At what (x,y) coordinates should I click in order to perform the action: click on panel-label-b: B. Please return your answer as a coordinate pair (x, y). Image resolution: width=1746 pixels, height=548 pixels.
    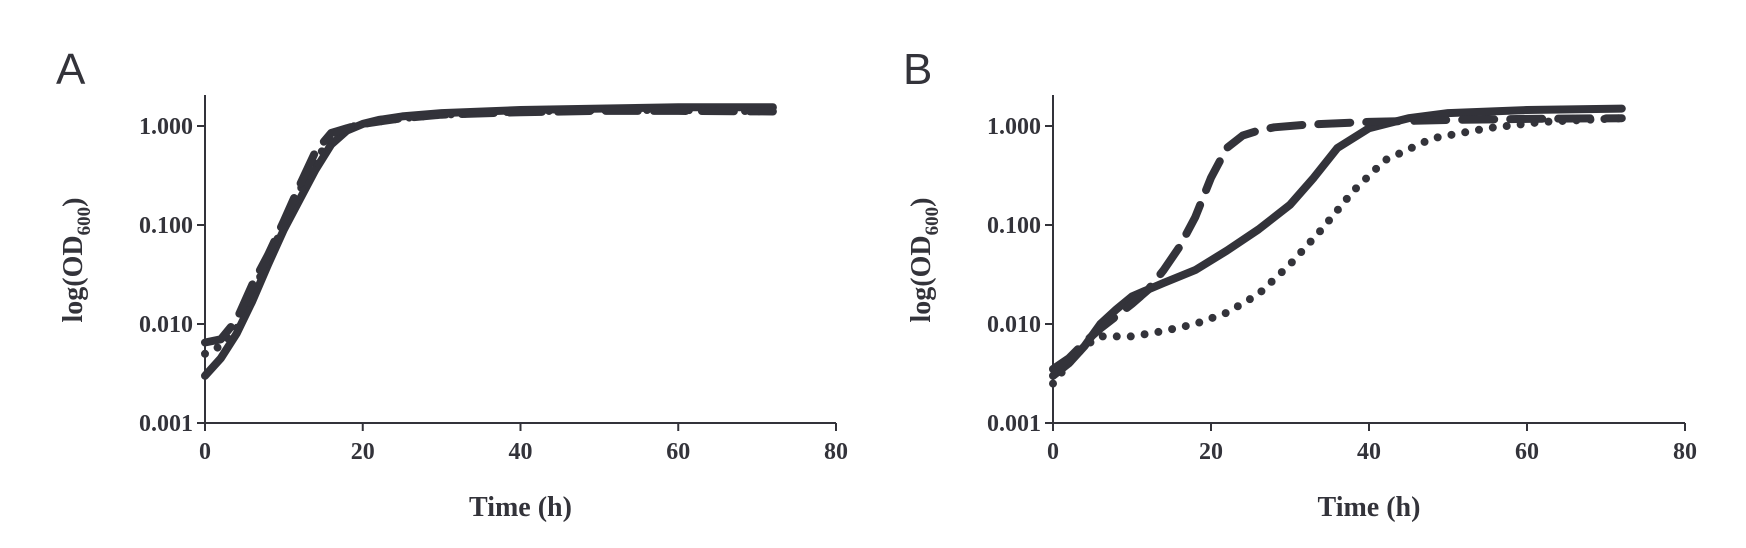
    Looking at the image, I should click on (917, 69).